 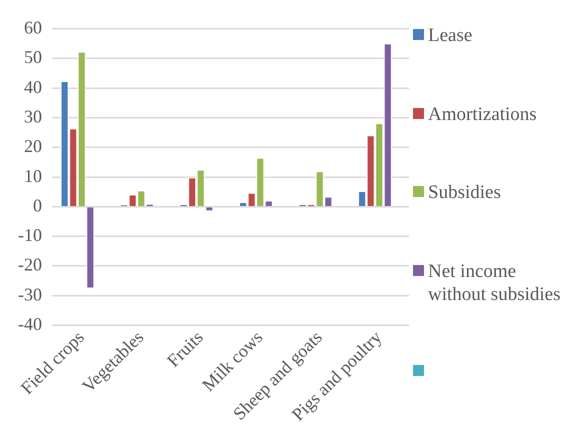 I want to click on y-tick-label: -10, so click(x=30, y=235).